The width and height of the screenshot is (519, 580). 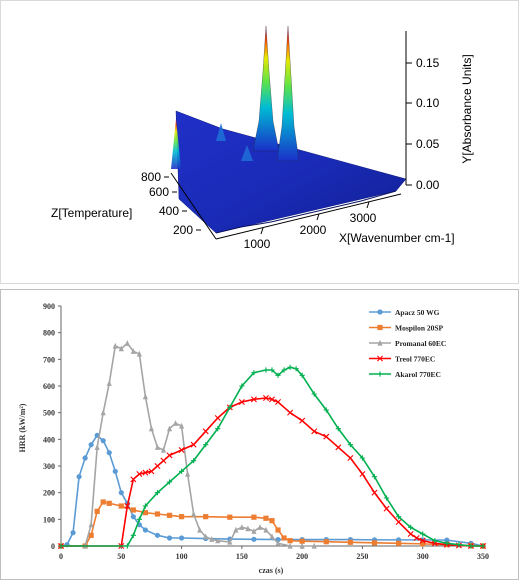 I want to click on hrr-legend-item: Mospilon 20SP, so click(x=406, y=328).